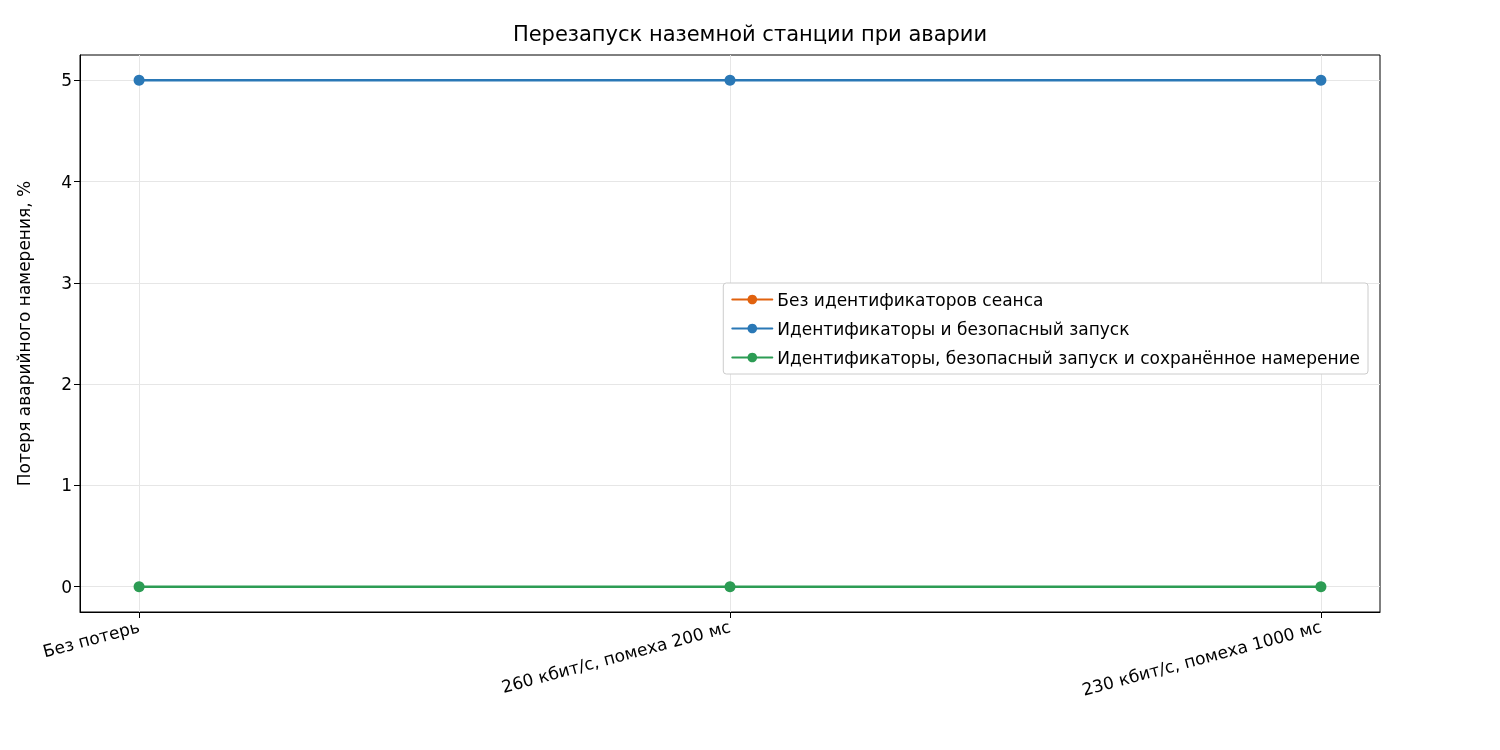 The height and width of the screenshot is (750, 1500). Describe the element at coordinates (66, 384) in the screenshot. I see `y-tick-label: 2` at that location.